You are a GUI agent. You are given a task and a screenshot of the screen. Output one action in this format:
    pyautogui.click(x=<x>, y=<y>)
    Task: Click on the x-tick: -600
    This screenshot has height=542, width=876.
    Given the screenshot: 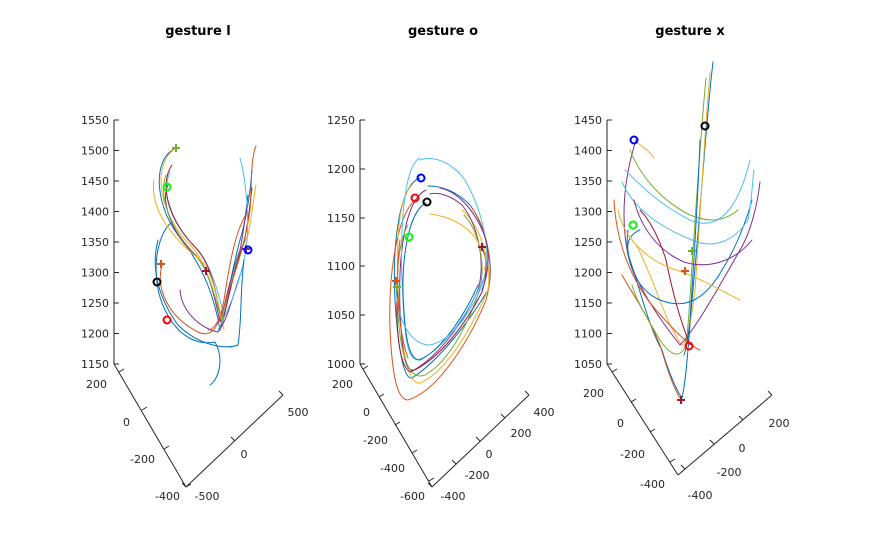 What is the action you would take?
    pyautogui.click(x=417, y=490)
    